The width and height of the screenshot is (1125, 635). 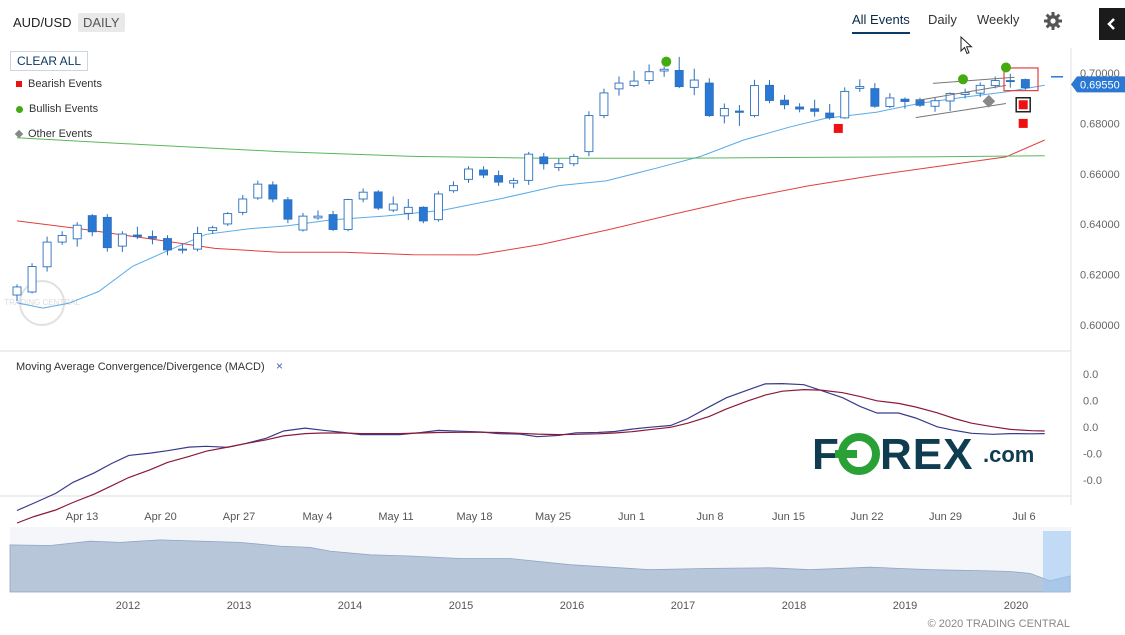 What do you see at coordinates (881, 23) in the screenshot?
I see `tab-all-events: All Events` at bounding box center [881, 23].